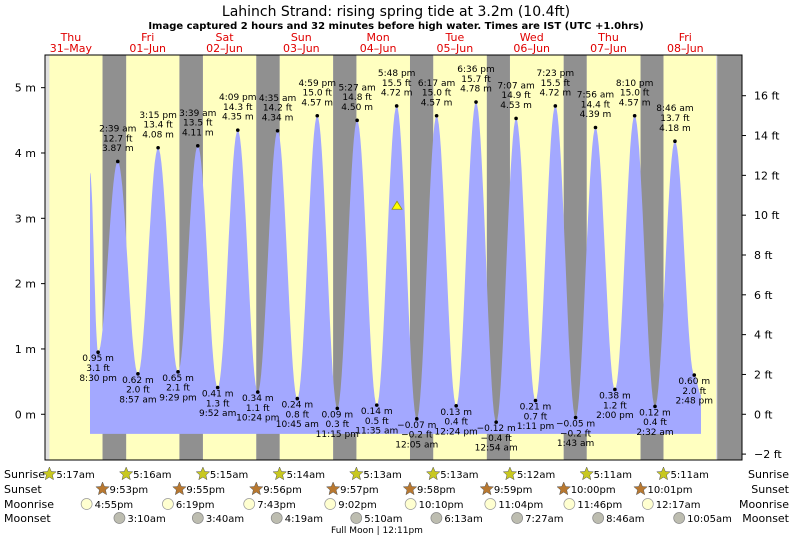 Image resolution: width=793 pixels, height=538 pixels. I want to click on date-label: 03–Jun, so click(301, 48).